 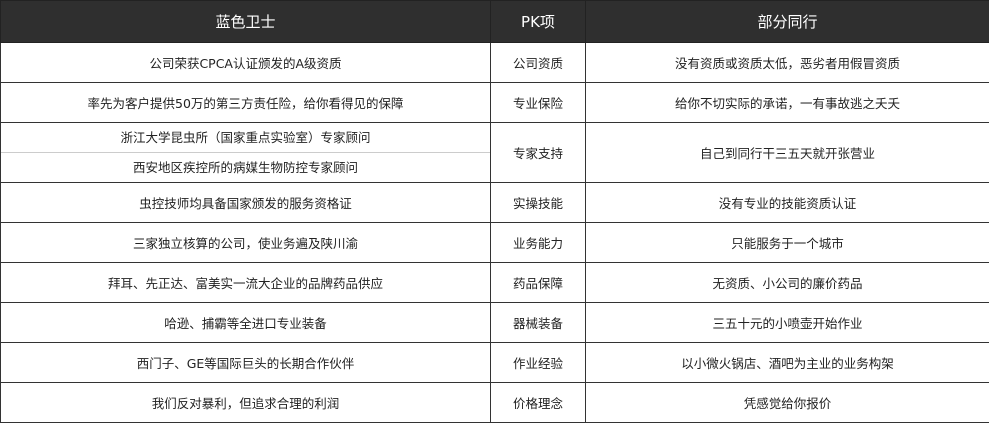 What do you see at coordinates (246, 103) in the screenshot?
I see `ours-cell: 率先为客户提供50万的第三方责任险，给你看得见的保障` at bounding box center [246, 103].